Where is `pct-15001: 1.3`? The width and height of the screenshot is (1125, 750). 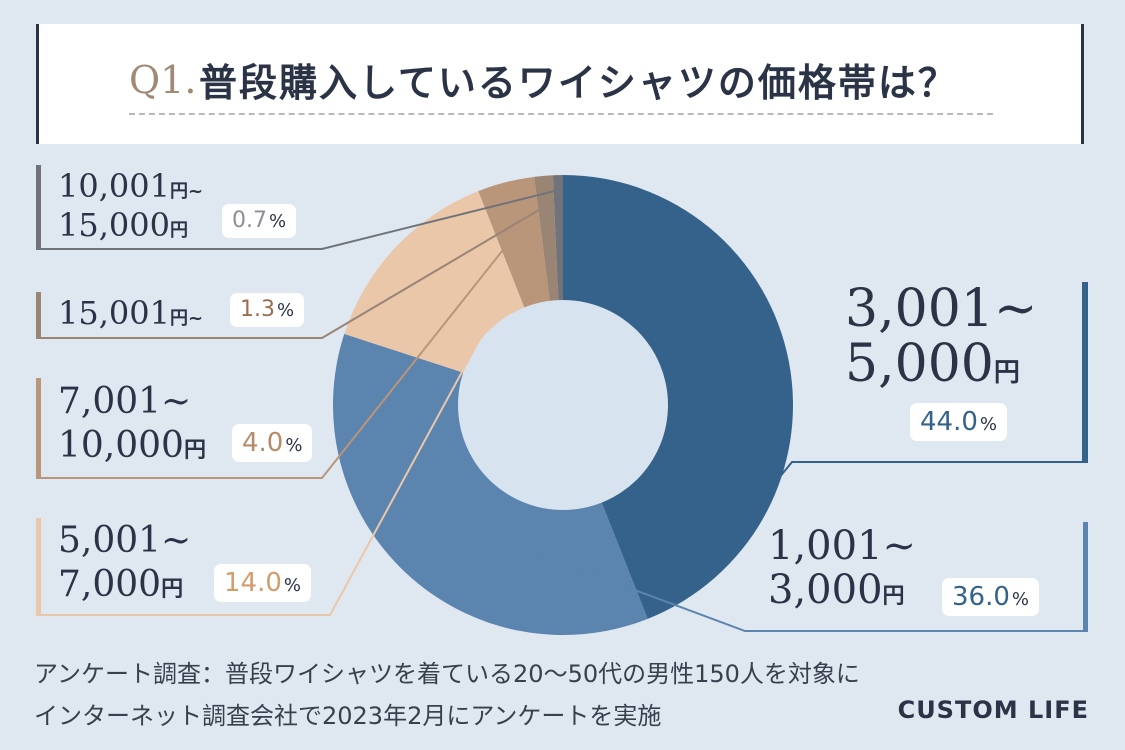 pct-15001: 1.3 is located at coordinates (257, 309).